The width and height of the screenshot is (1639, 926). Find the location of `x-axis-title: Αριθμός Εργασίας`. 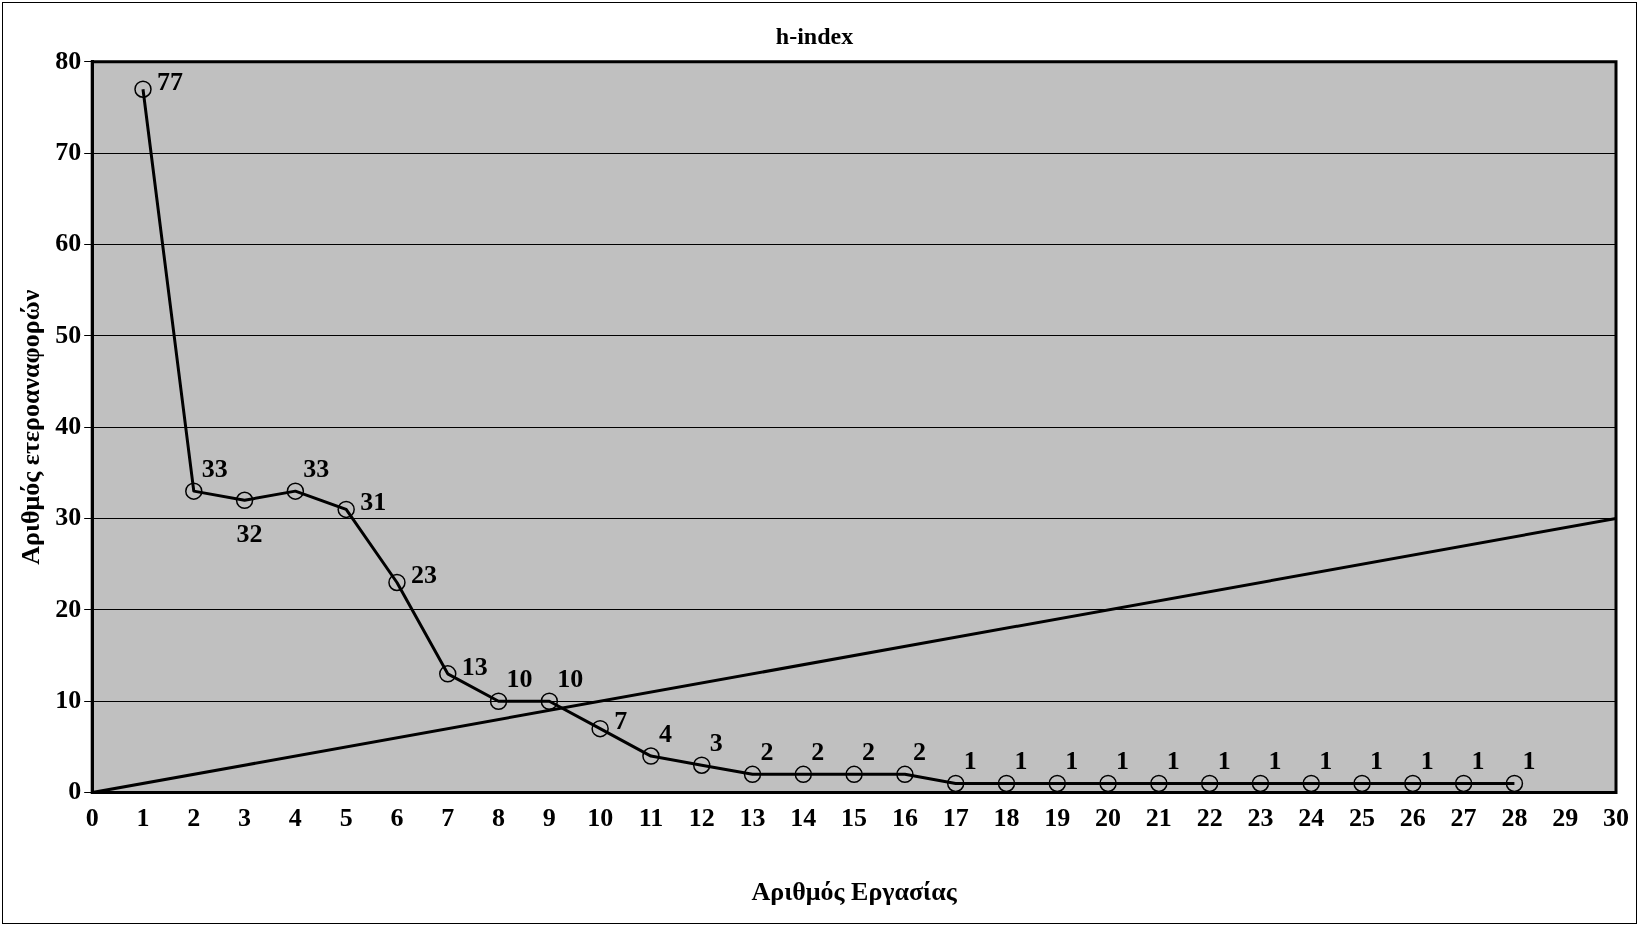

x-axis-title: Αριθμός Εργασίας is located at coordinates (854, 892).